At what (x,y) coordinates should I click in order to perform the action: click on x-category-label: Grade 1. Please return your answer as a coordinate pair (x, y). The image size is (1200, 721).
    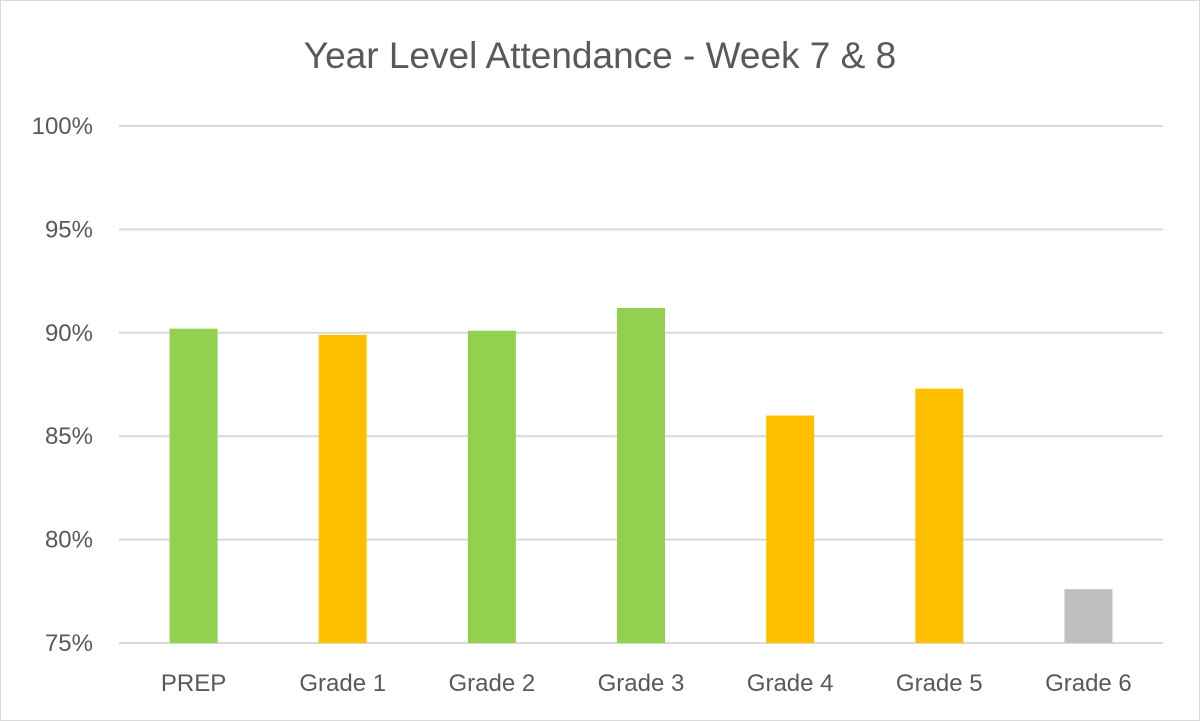
    Looking at the image, I should click on (342, 683).